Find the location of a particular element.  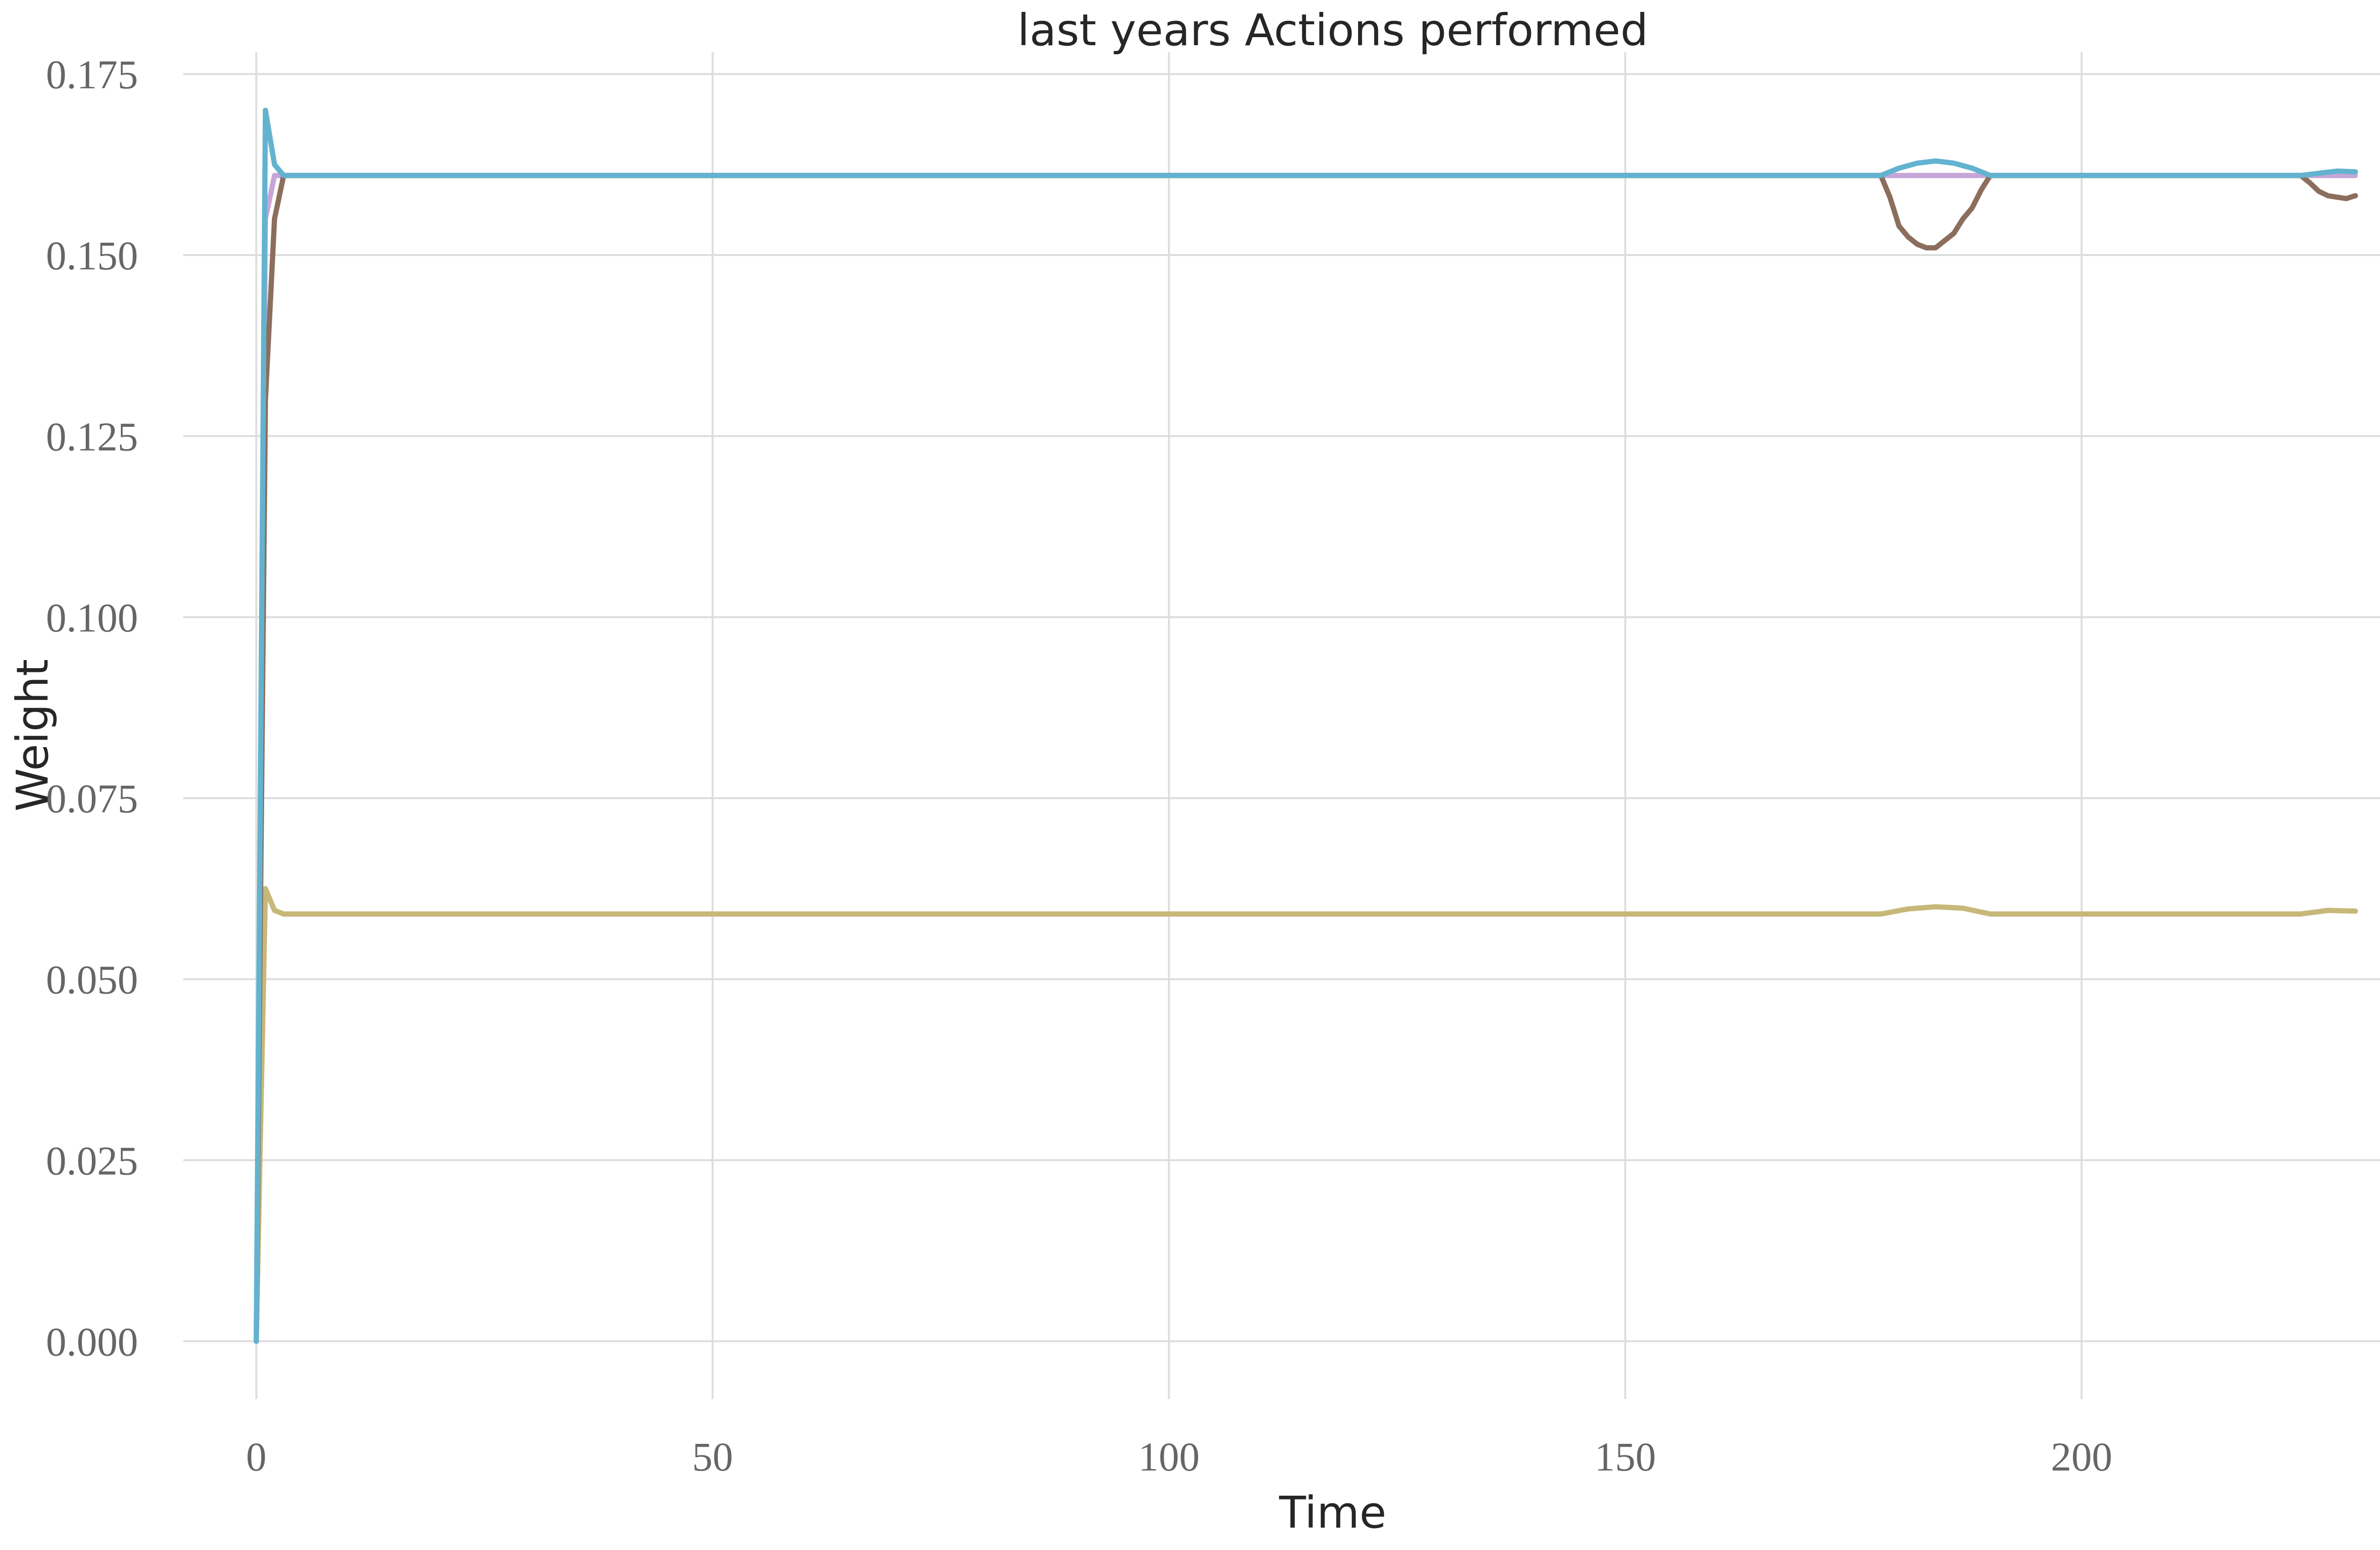

x-tick-label: 200 is located at coordinates (2081, 1457).